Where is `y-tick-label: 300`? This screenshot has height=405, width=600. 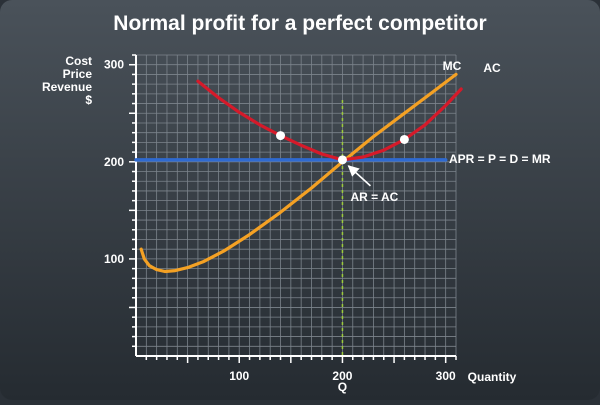 y-tick-label: 300 is located at coordinates (114, 65).